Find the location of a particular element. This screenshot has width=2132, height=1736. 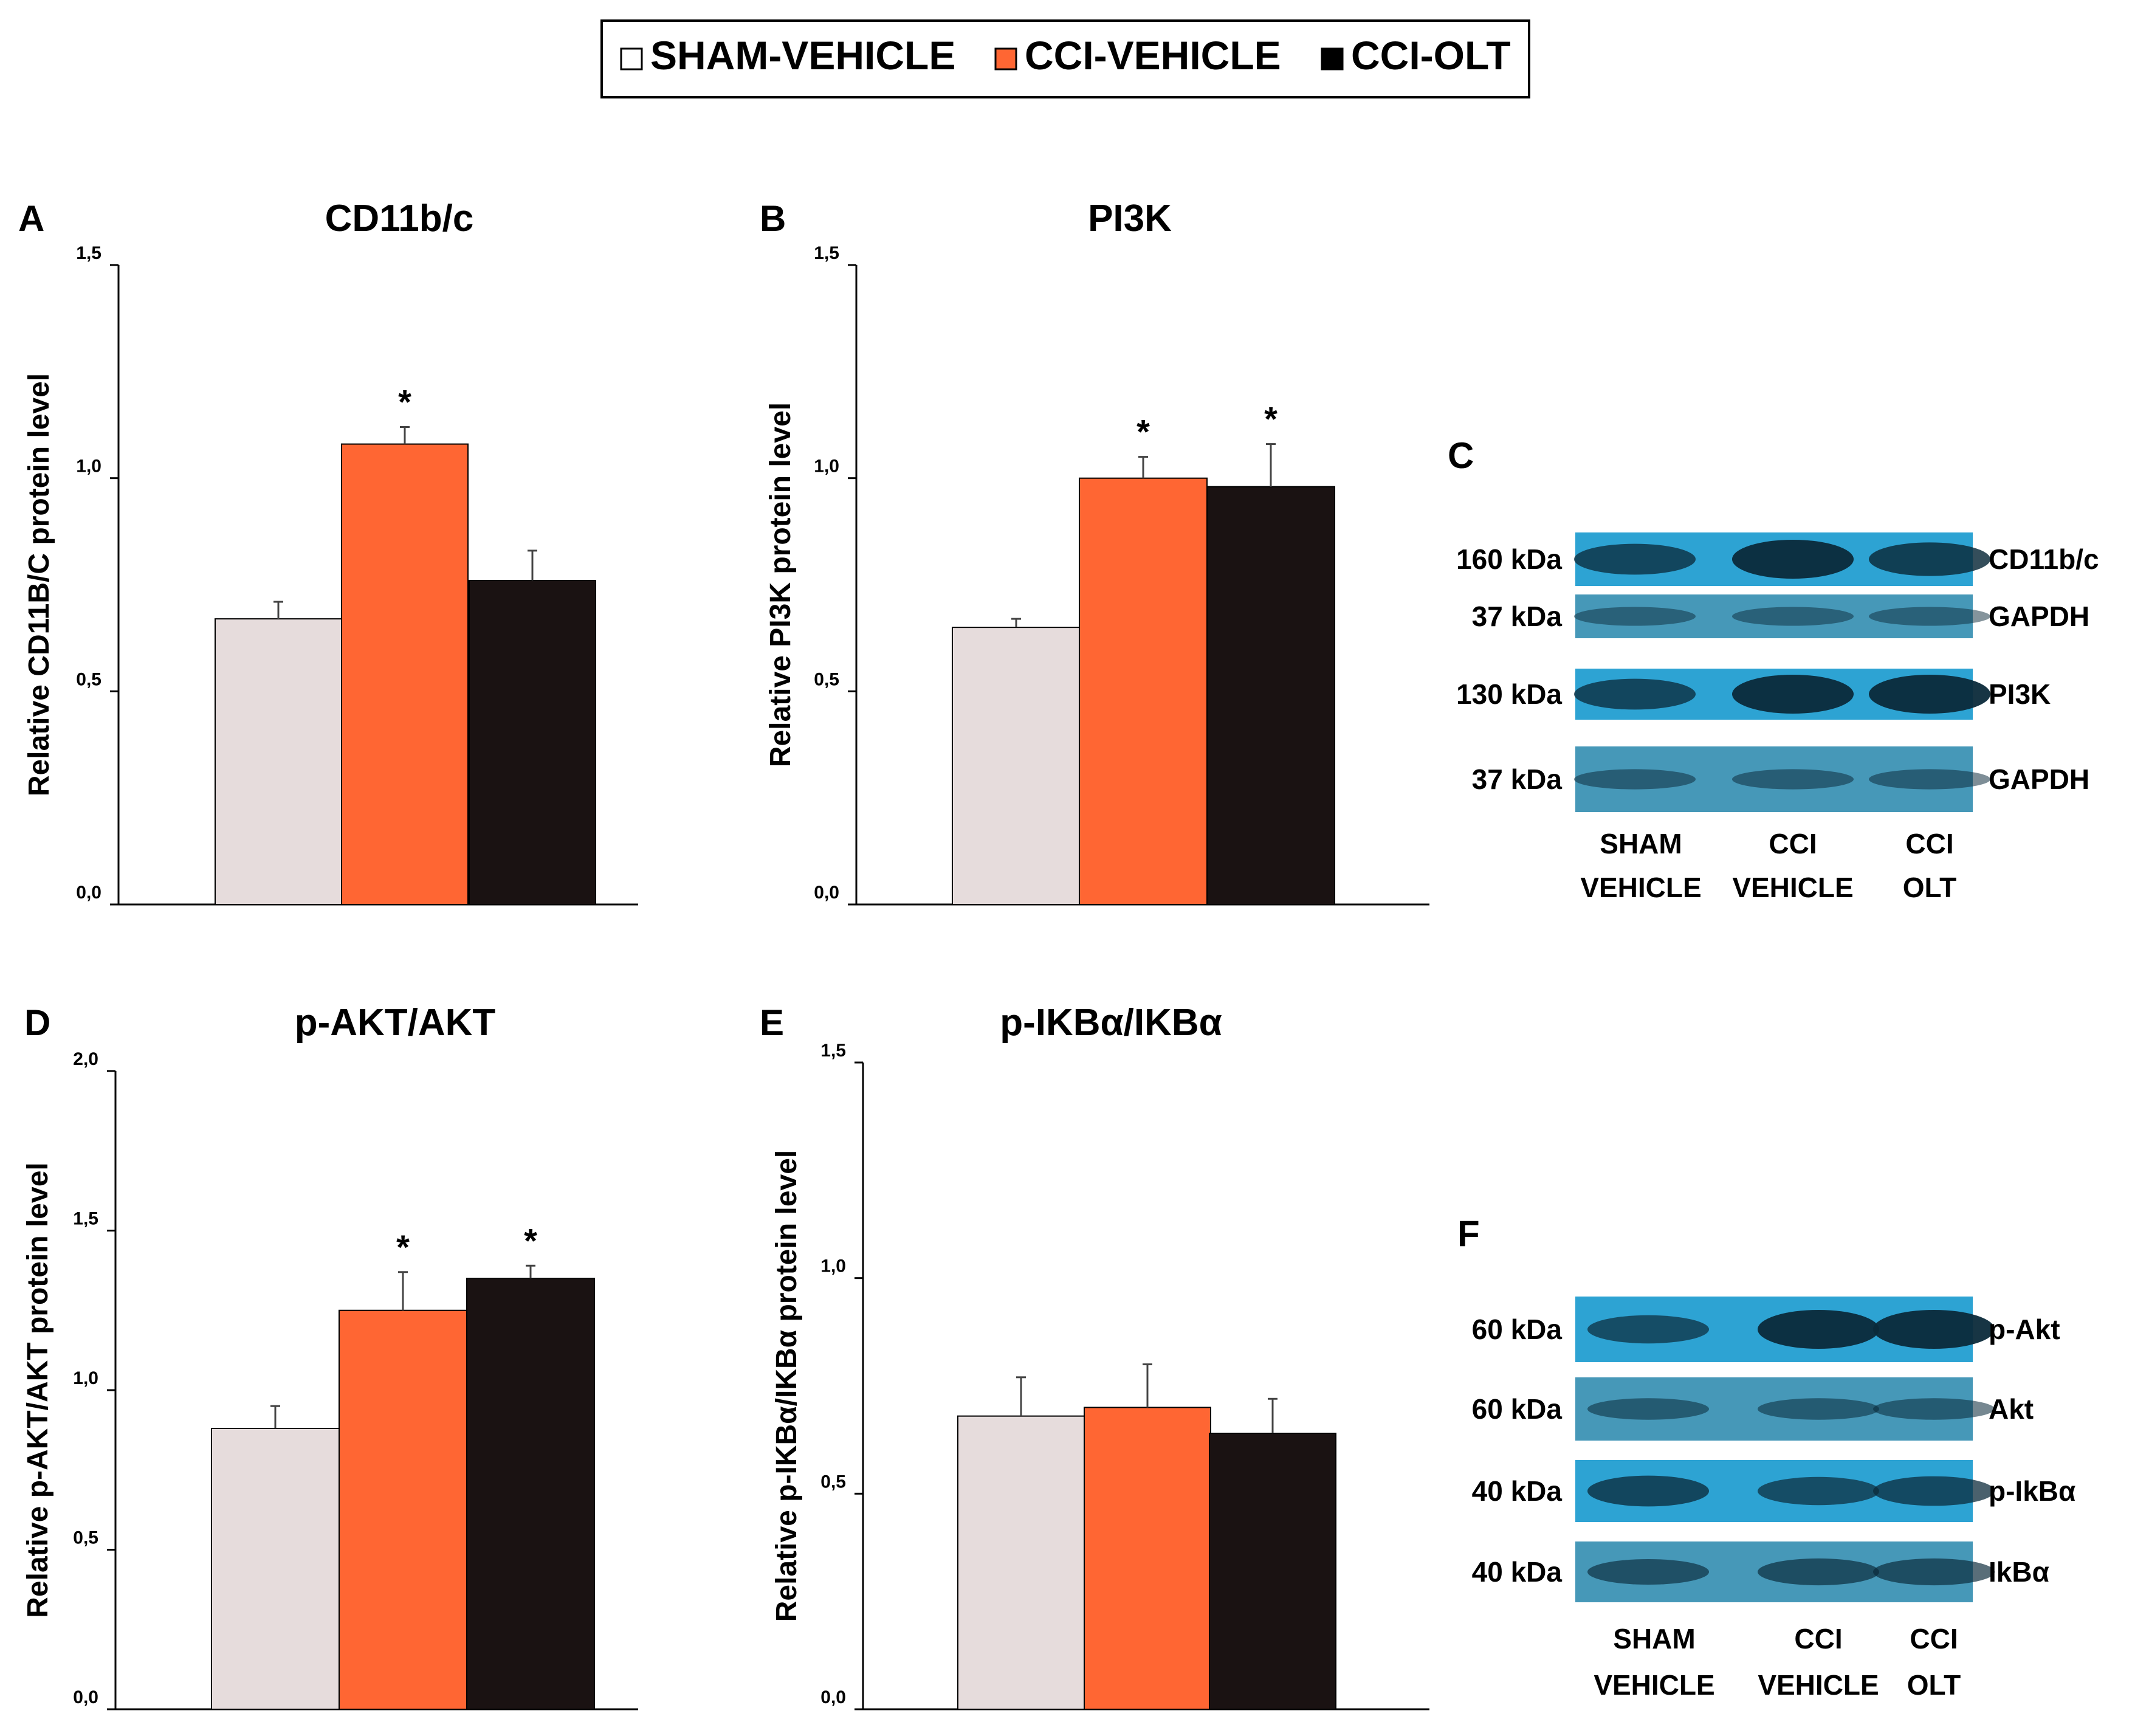

y-axis-label: Relative p-IKBα/IKBα protein level is located at coordinates (787, 1386).